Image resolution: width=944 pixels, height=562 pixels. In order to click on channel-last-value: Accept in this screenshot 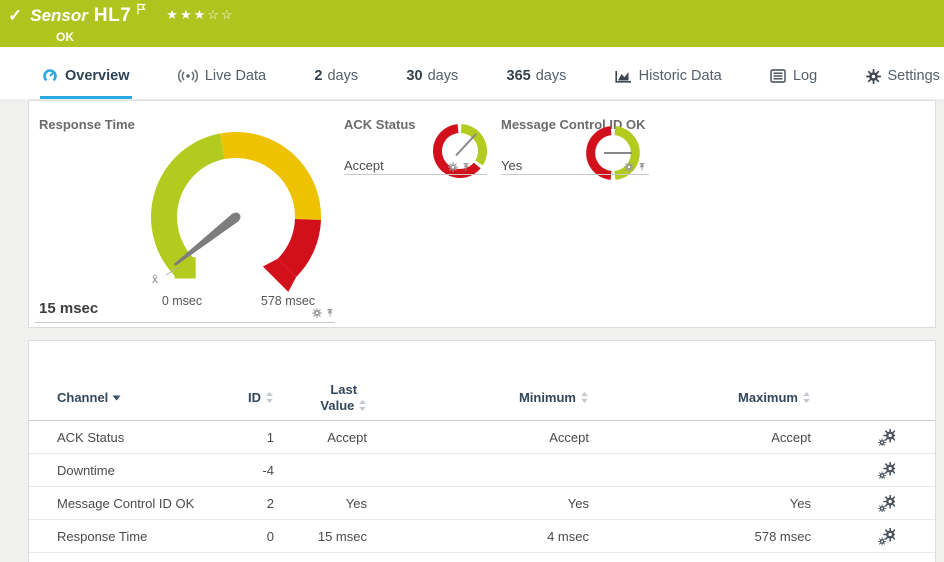, I will do `click(347, 437)`.